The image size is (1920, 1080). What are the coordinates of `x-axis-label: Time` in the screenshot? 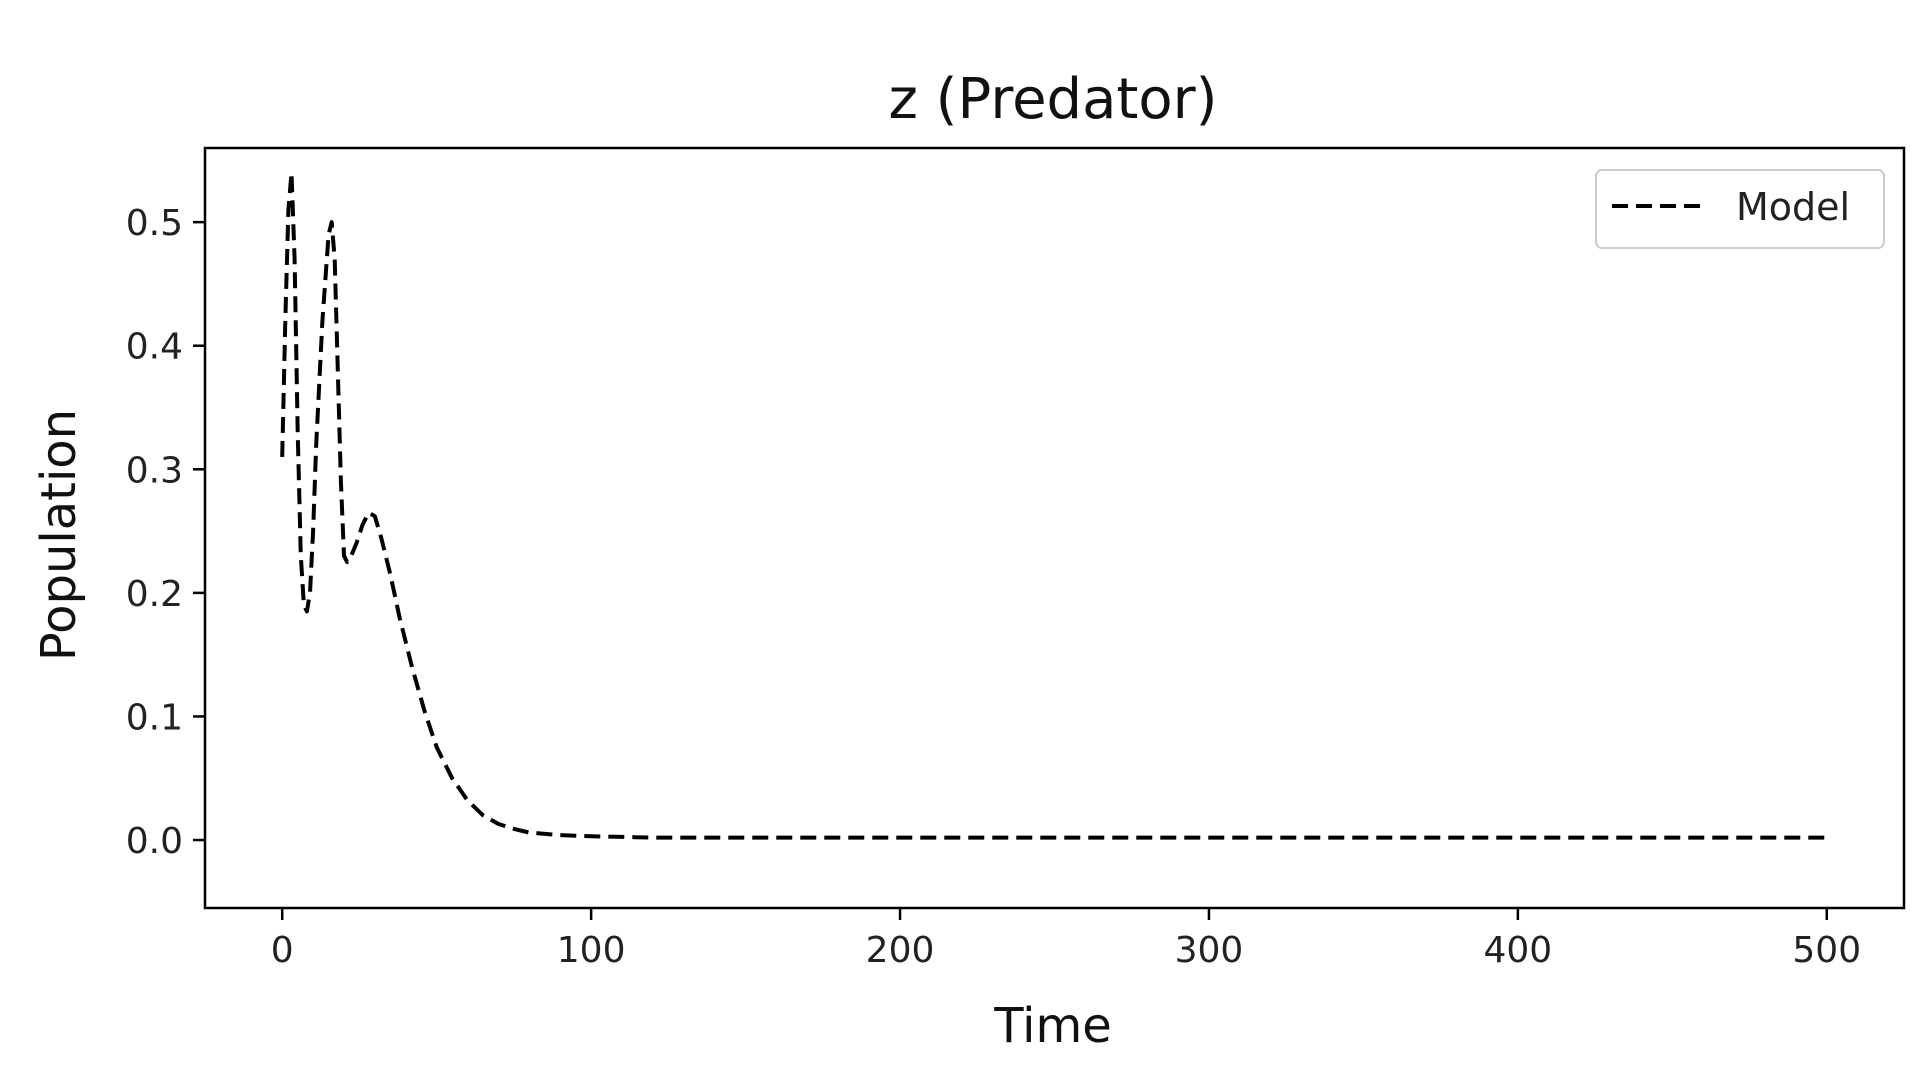 It's located at (1052, 1026).